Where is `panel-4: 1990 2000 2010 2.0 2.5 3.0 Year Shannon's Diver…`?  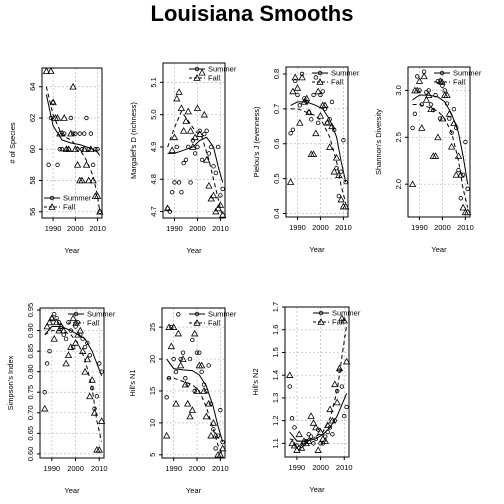 panel-4: 1990 2000 2010 2.0 2.5 3.0 Year Shannon's Diver… is located at coordinates (428, 160).